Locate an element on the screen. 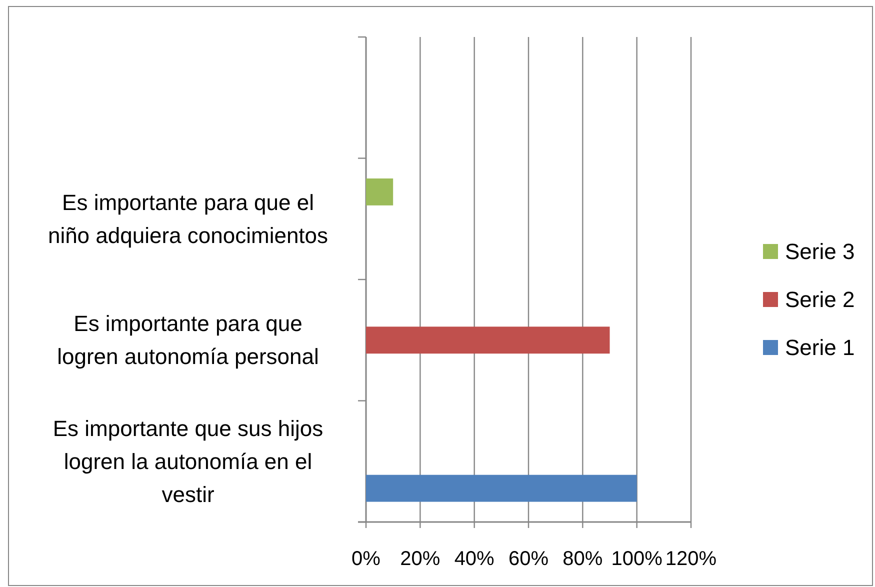 The image size is (875, 587). x-tick-label: 40% is located at coordinates (474, 559).